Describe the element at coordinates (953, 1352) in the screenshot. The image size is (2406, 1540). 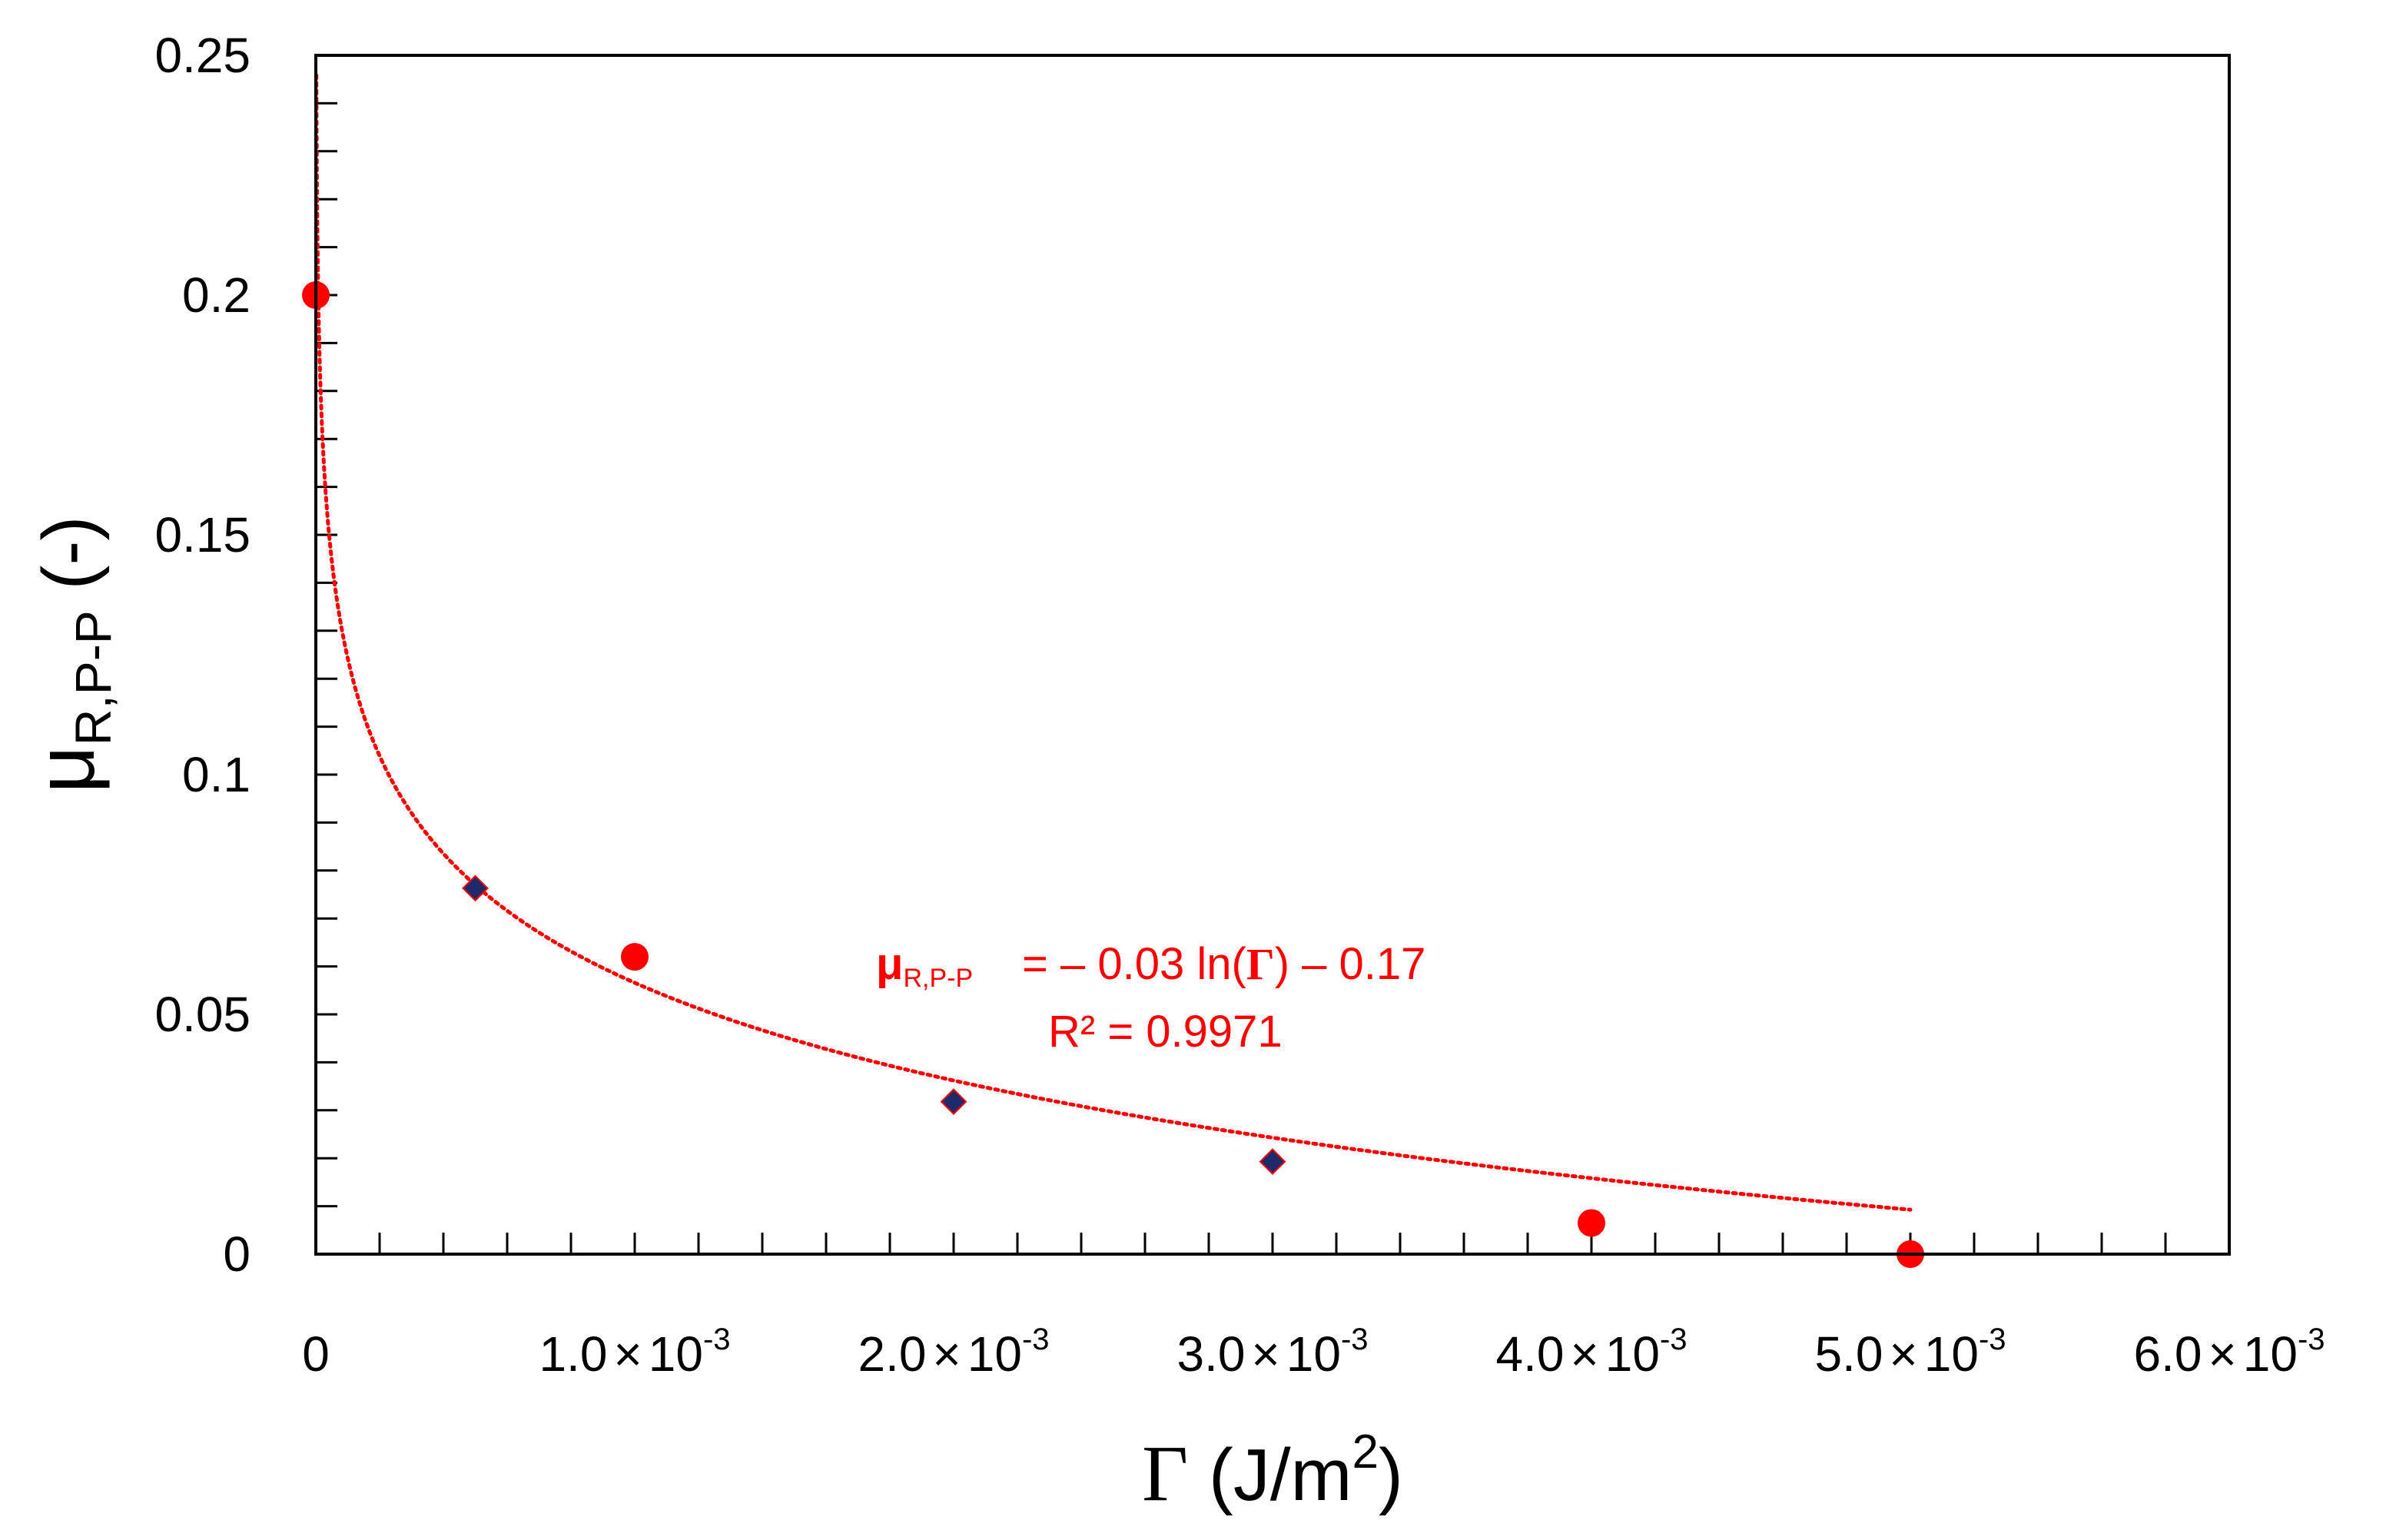
I see `x-tick-label: 2.0 × 10⁻³` at that location.